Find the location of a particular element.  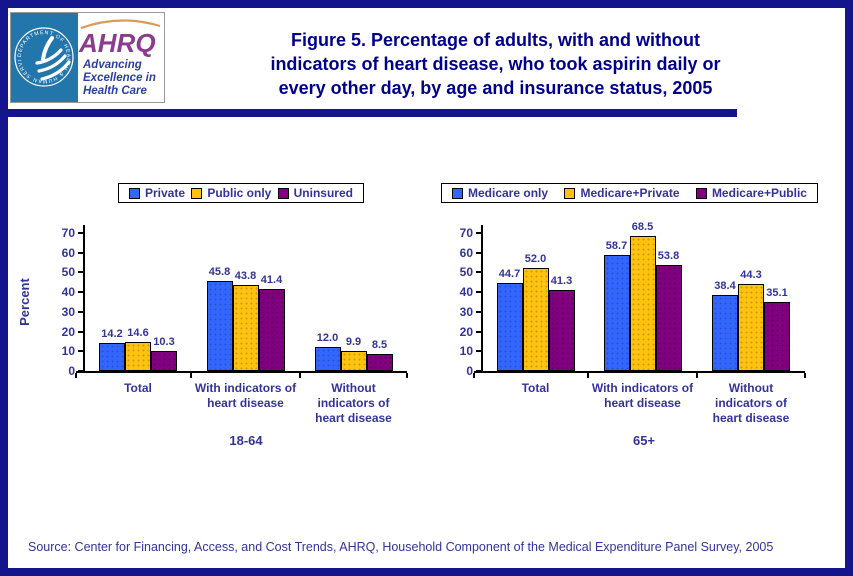

ahrq-tagline: Advancing Excellence in Health Care is located at coordinates (119, 78).